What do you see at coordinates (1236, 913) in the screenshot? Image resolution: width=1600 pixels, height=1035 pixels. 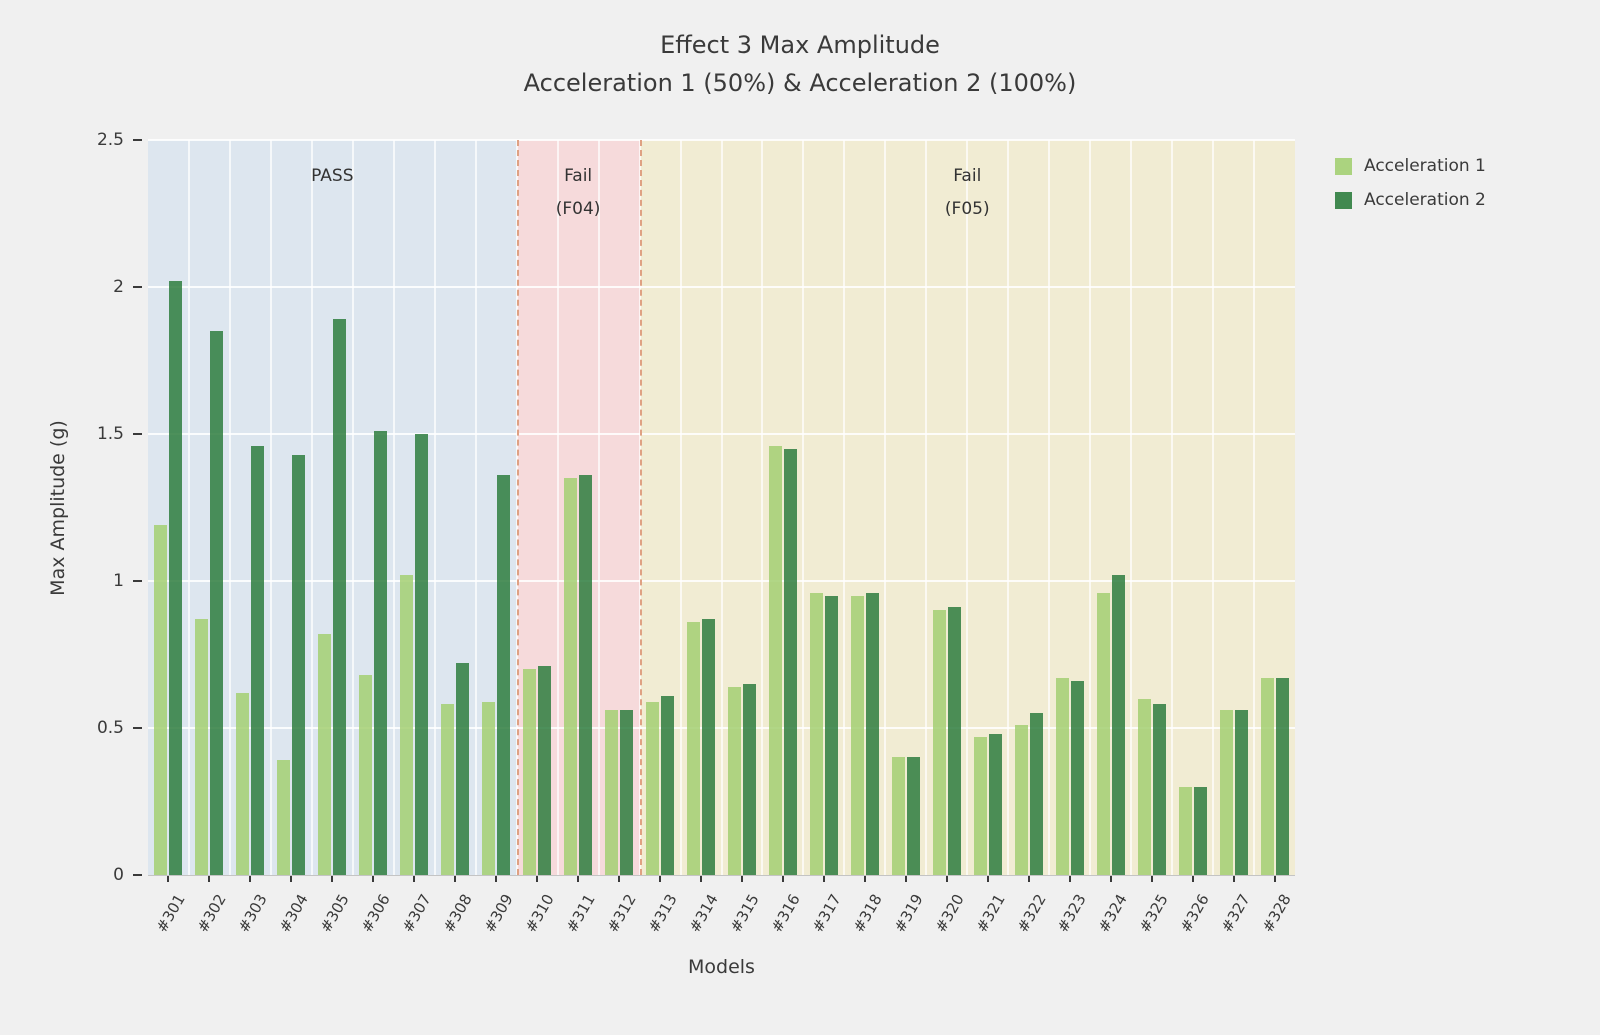 I see `x-tick-label-327: #327` at bounding box center [1236, 913].